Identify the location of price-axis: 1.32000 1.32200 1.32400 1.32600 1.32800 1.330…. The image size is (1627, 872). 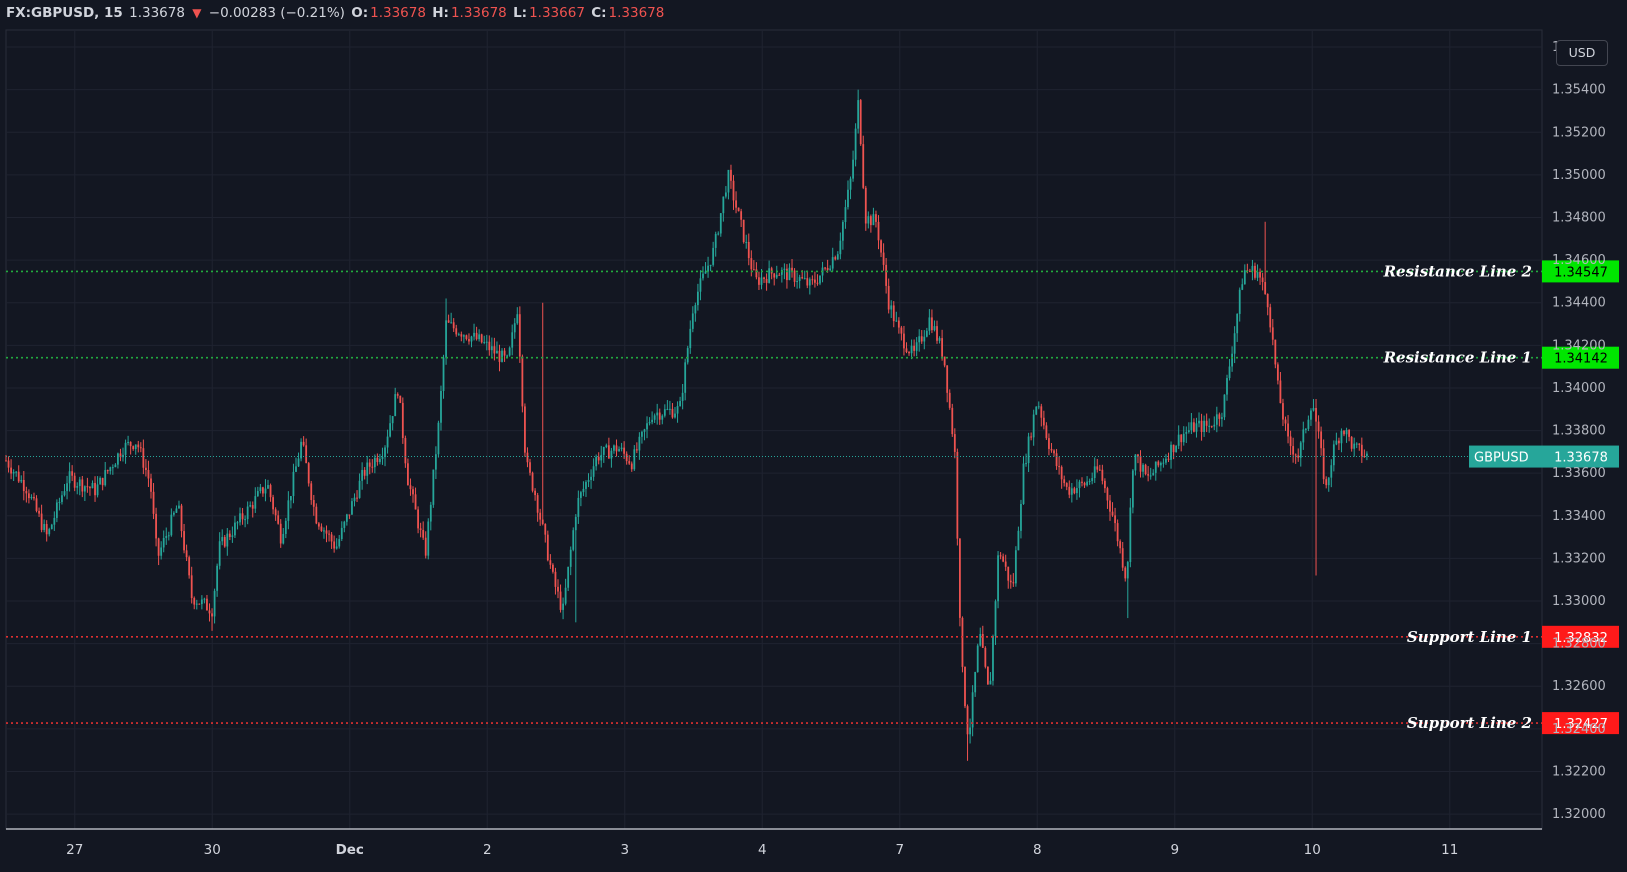
(1579, 431).